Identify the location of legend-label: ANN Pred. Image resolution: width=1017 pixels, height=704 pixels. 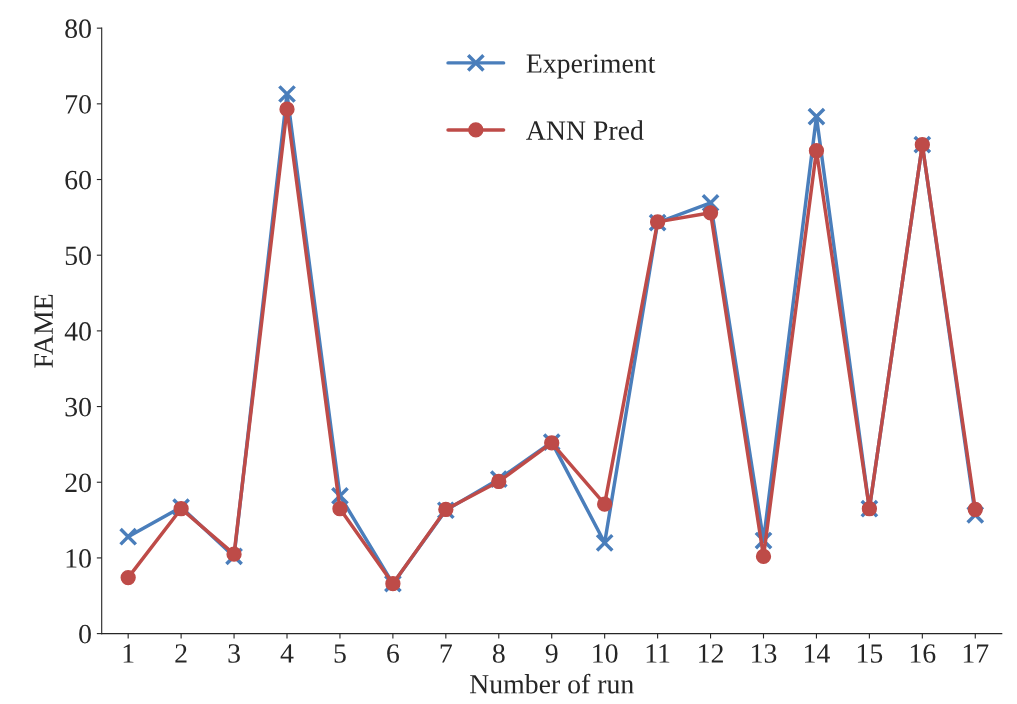
(585, 130).